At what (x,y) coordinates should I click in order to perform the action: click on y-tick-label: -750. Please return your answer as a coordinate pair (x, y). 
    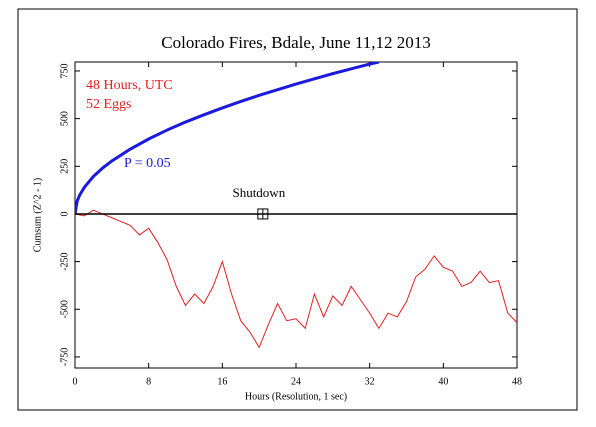
    Looking at the image, I should click on (64, 357).